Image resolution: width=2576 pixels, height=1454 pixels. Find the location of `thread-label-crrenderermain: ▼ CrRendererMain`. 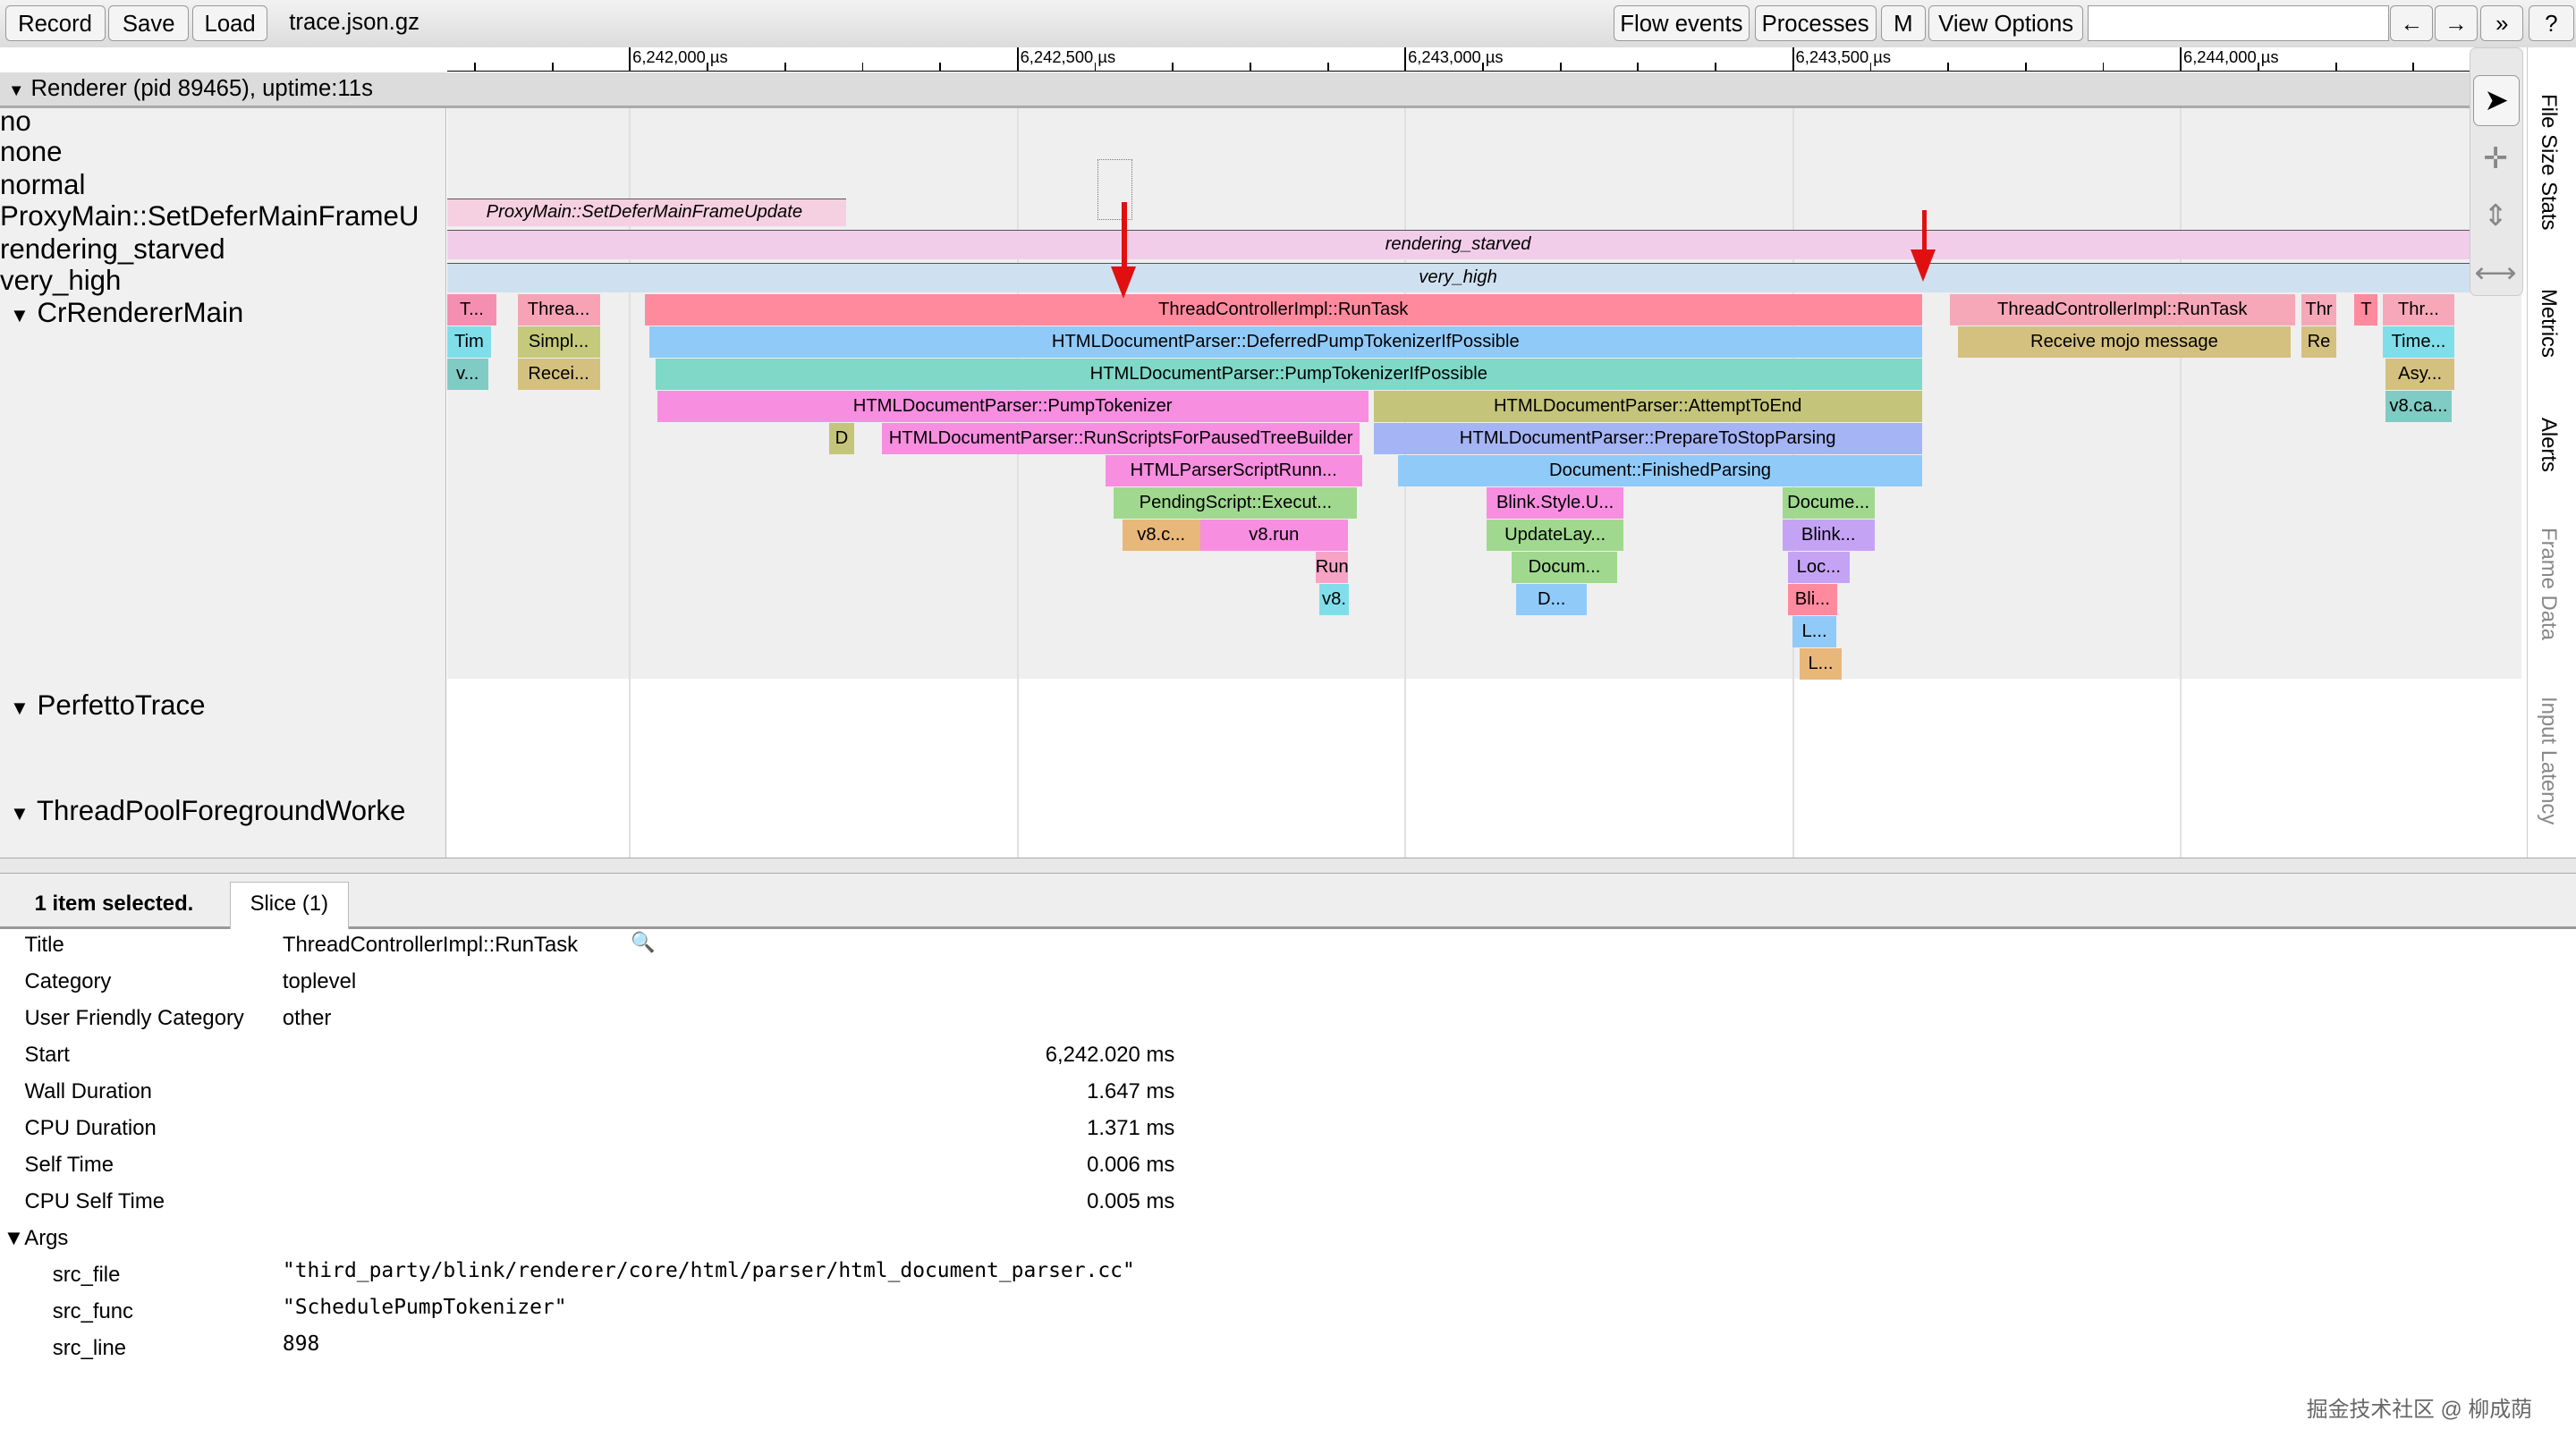

thread-label-crrenderermain: ▼ CrRendererMain is located at coordinates (230, 313).